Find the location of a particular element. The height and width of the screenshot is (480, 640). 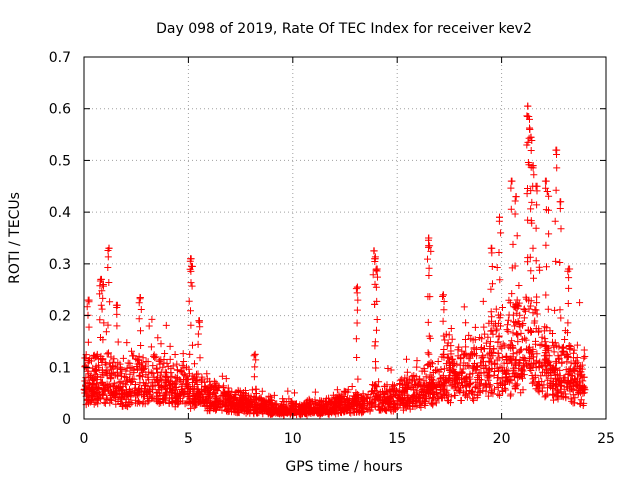

y-tick-label: 0.5 is located at coordinates (60, 161).